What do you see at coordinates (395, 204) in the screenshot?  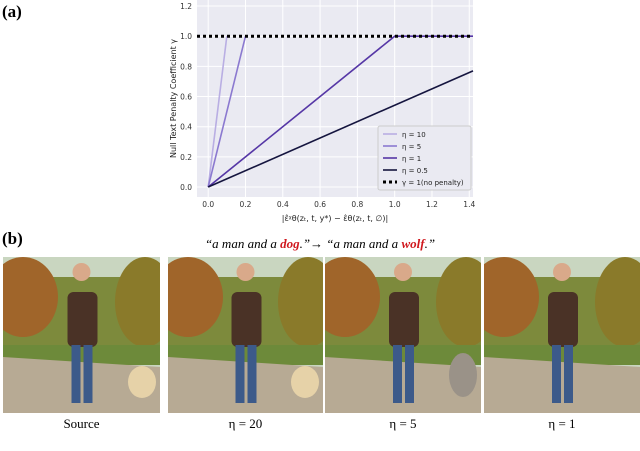 I see `x-tick-label: 1.0` at bounding box center [395, 204].